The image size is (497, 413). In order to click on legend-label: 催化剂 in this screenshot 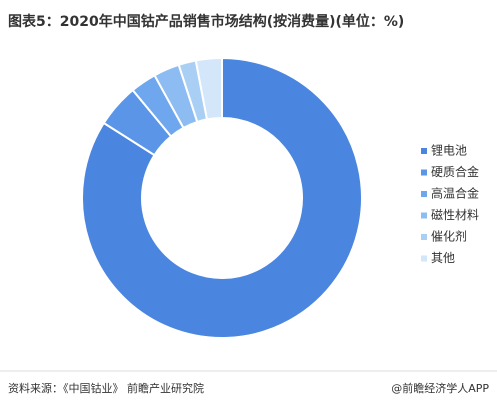, I will do `click(449, 236)`.